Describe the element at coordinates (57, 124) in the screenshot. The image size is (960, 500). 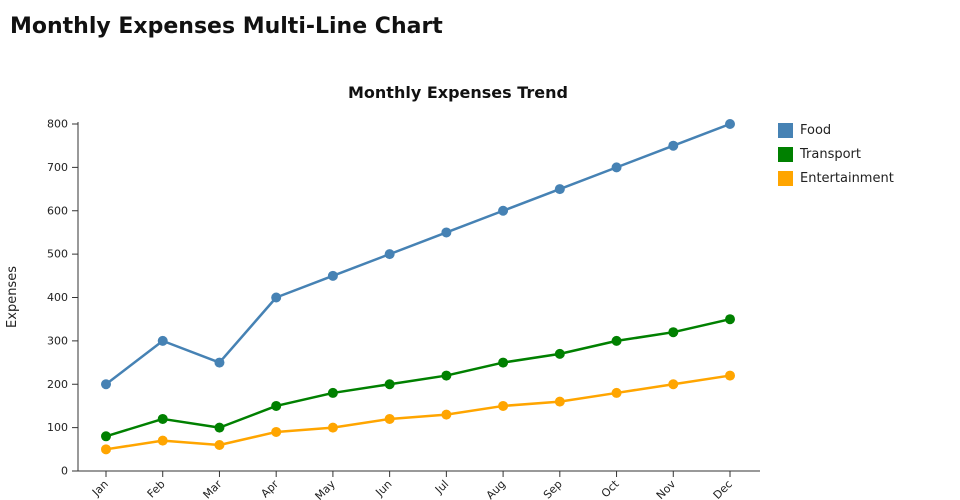
I see `y-tick-label: 800` at that location.